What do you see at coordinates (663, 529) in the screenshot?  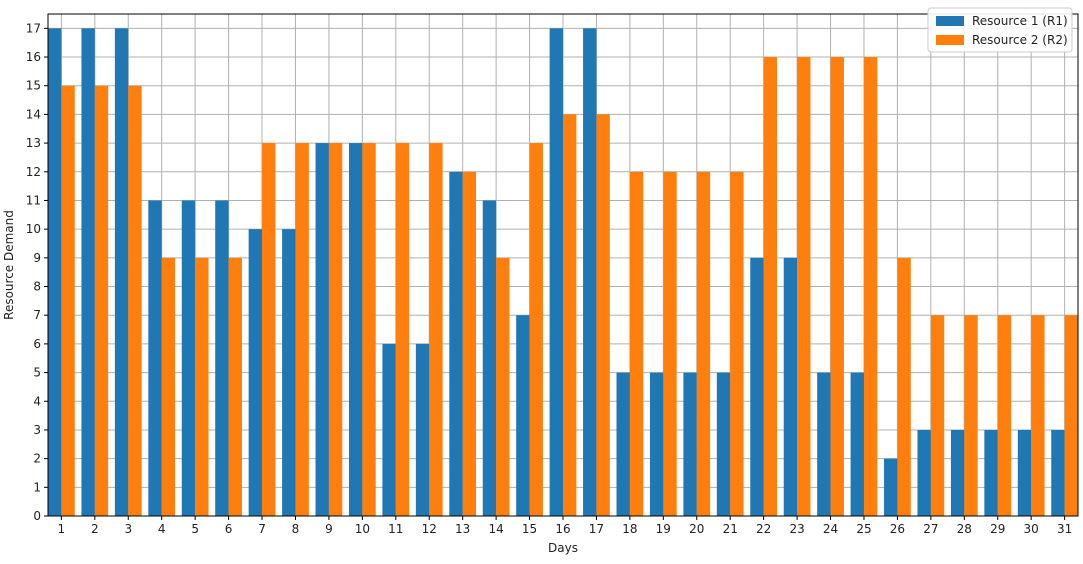 I see `x-tick-label: 19` at bounding box center [663, 529].